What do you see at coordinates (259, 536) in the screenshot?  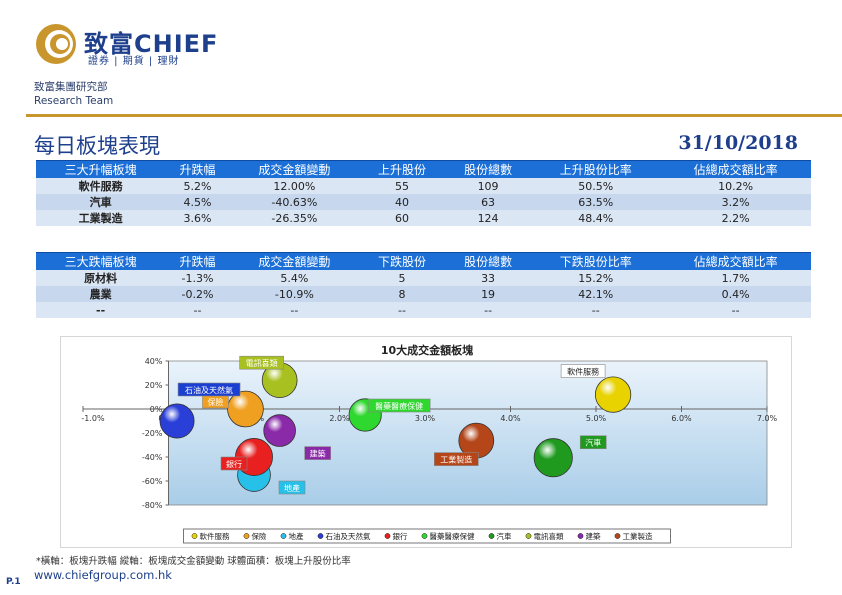 I see `legend-item: 保險` at bounding box center [259, 536].